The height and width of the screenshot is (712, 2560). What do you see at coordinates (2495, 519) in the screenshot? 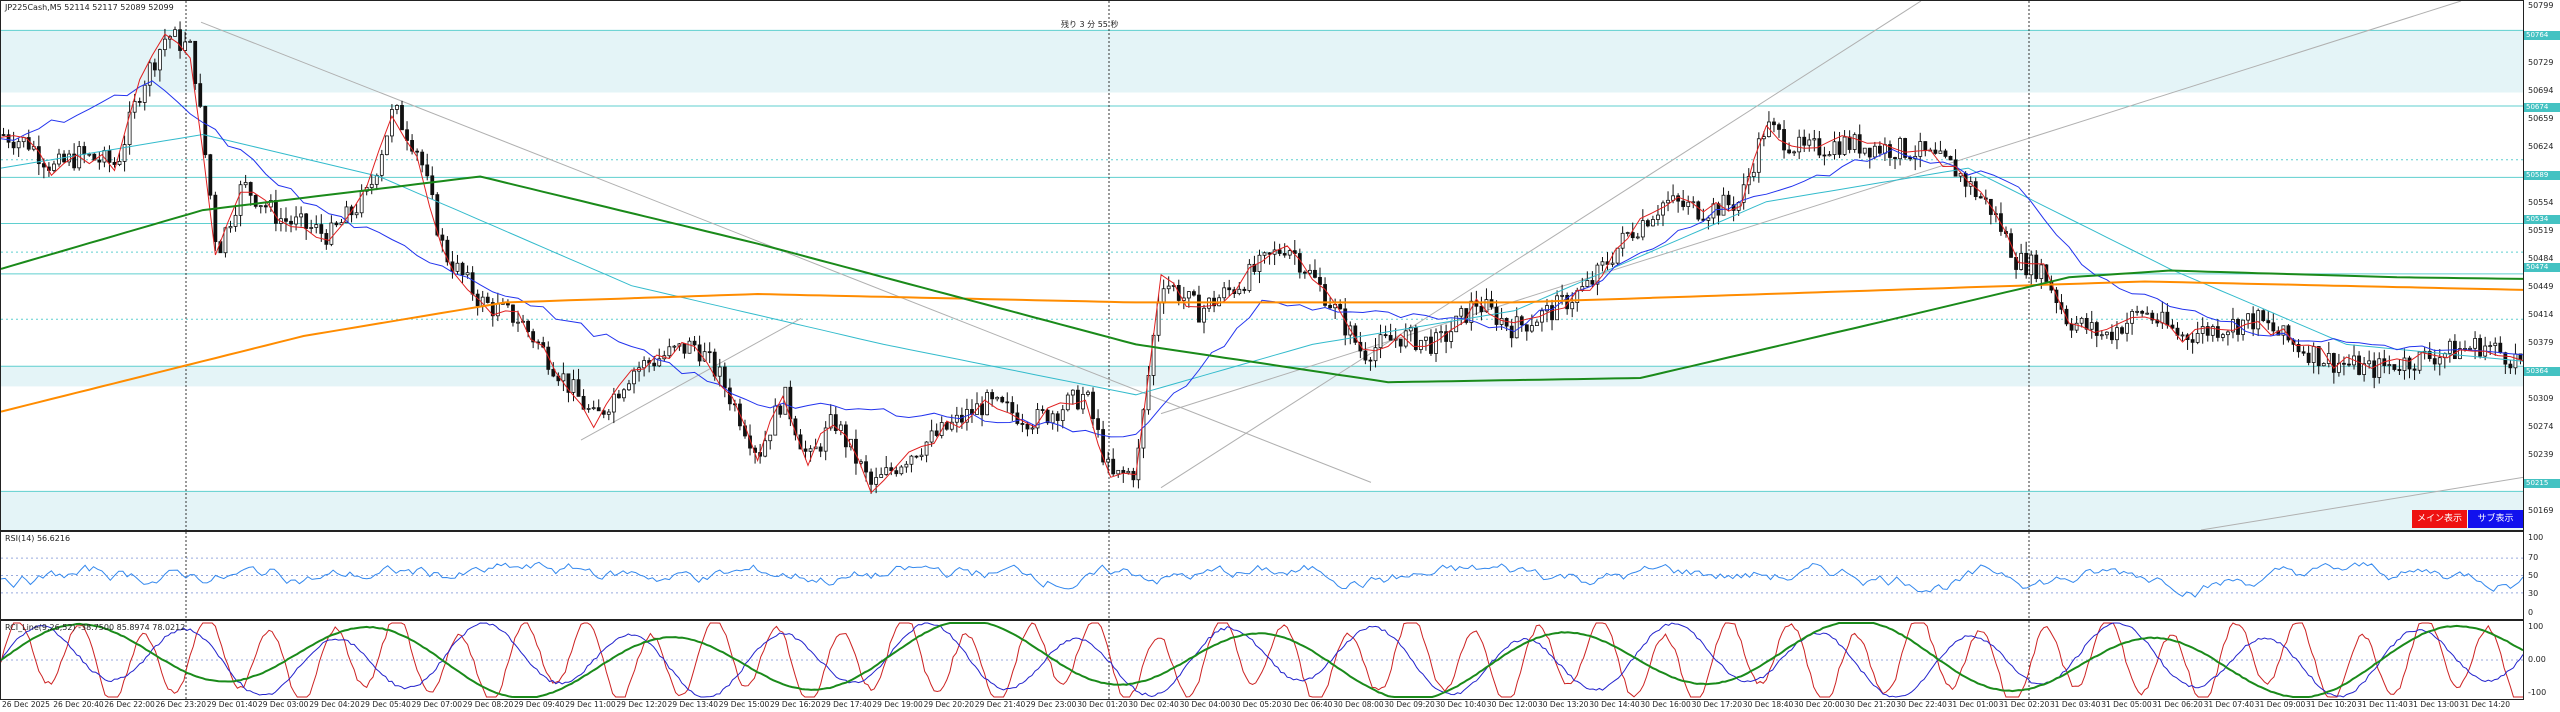
I see `sub-display-button: サブ表示` at bounding box center [2495, 519].